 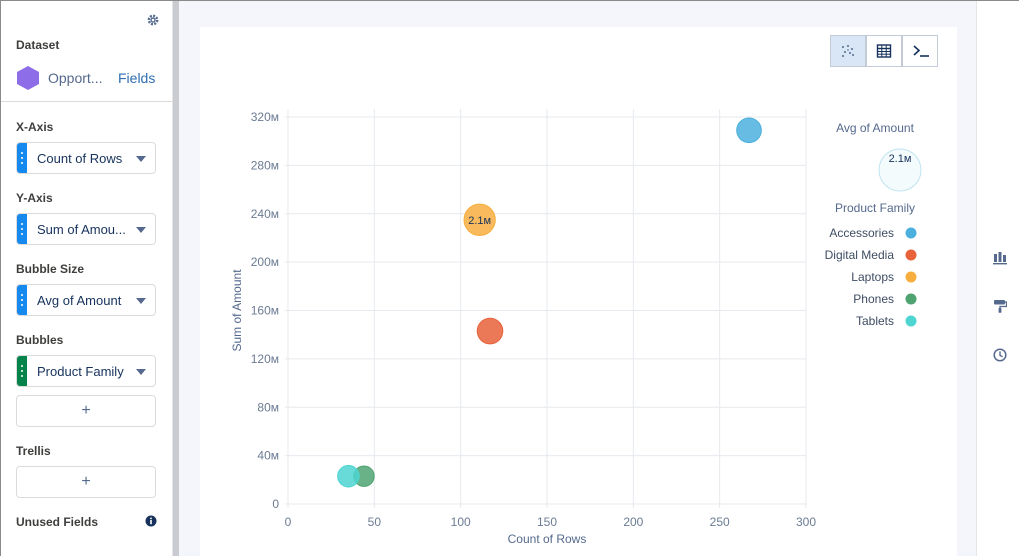 I want to click on query-editor-button, so click(x=920, y=51).